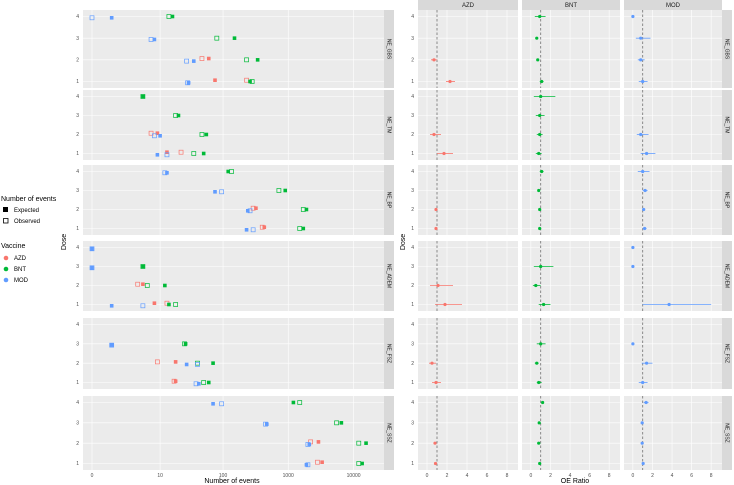 Image resolution: width=734 pixels, height=485 pixels. I want to click on y-tick-label: 4, so click(77, 248).